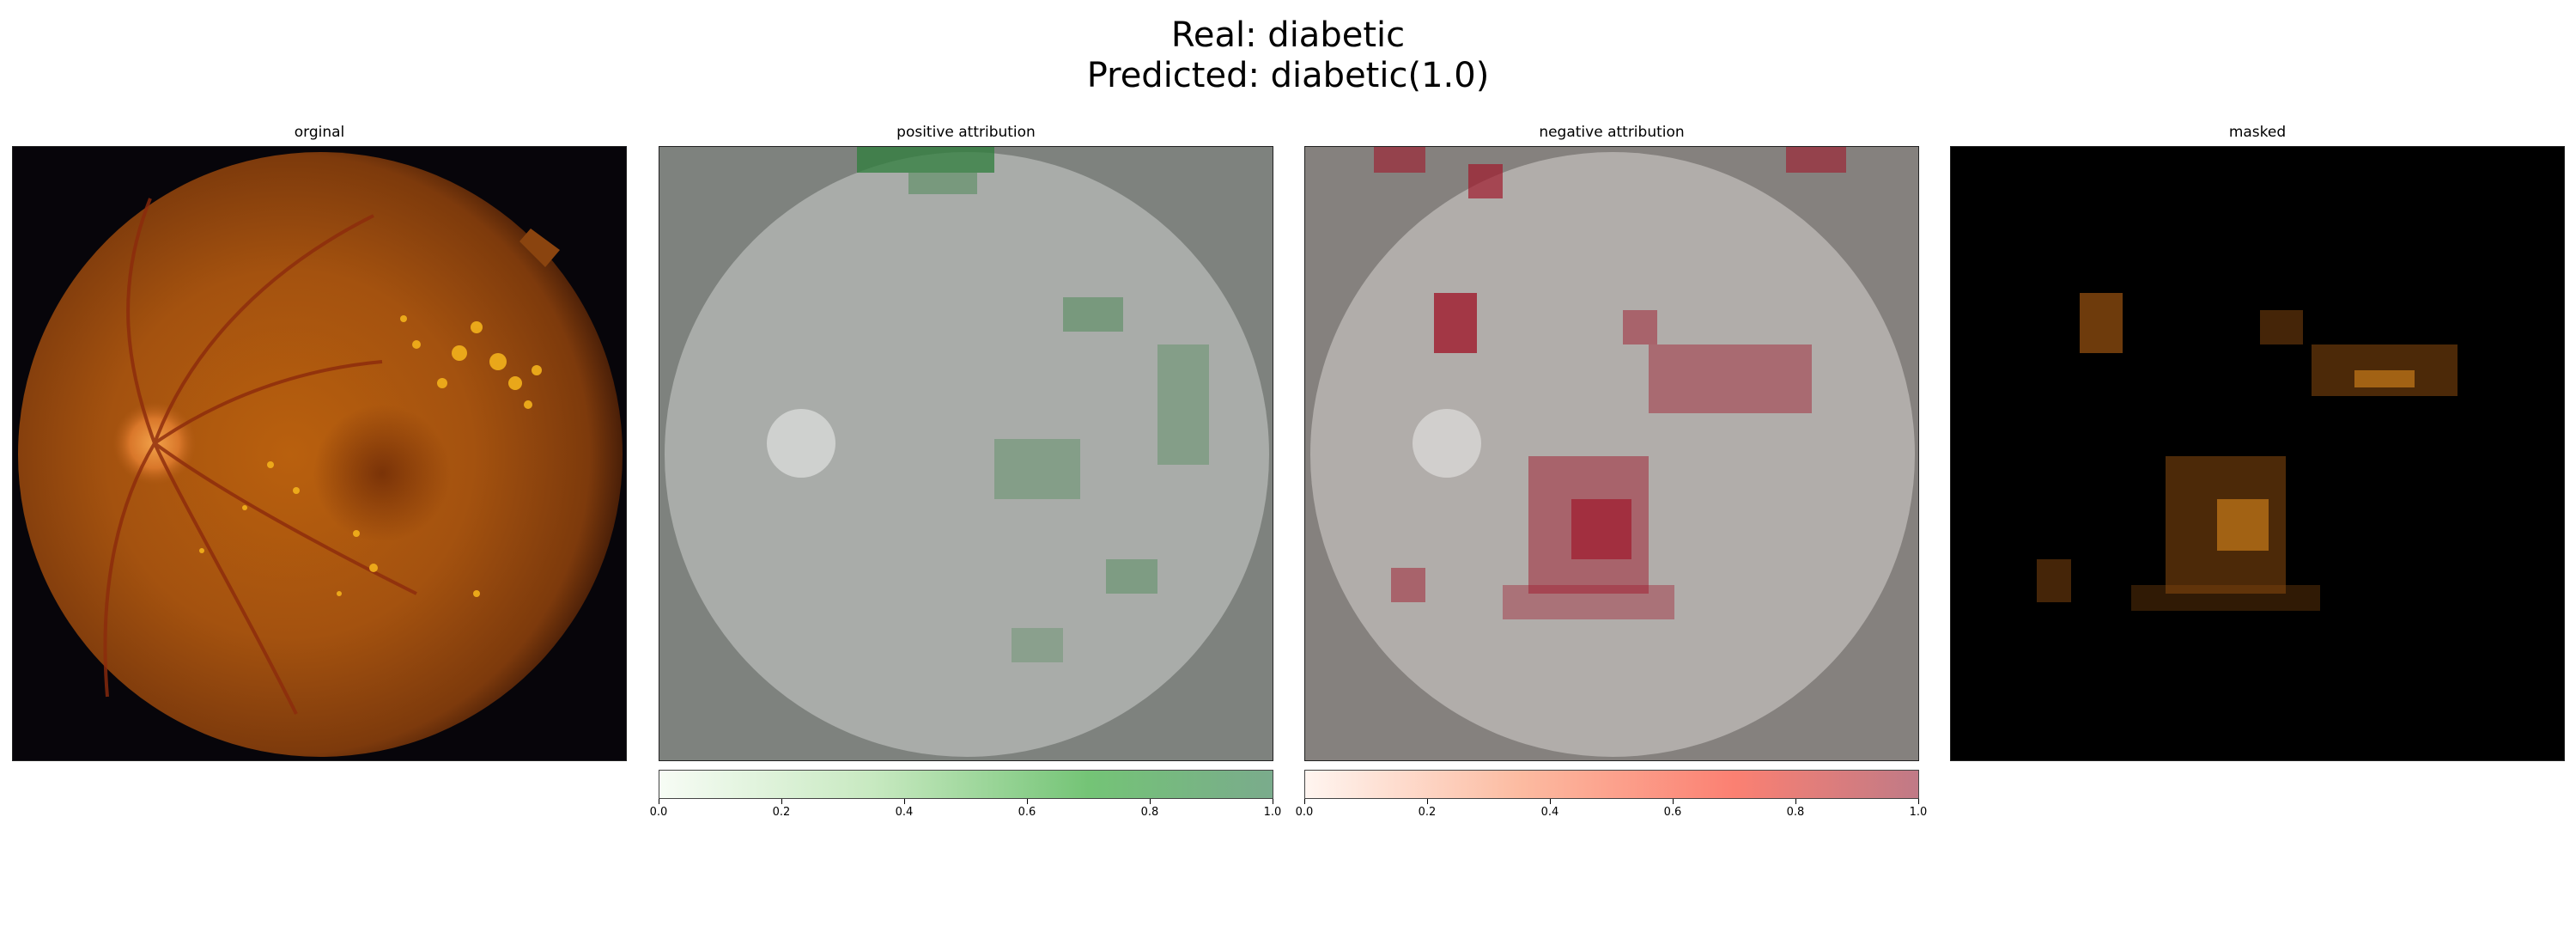 The height and width of the screenshot is (945, 2576). I want to click on panel-title-negative-attribution: negative attribution, so click(1612, 132).